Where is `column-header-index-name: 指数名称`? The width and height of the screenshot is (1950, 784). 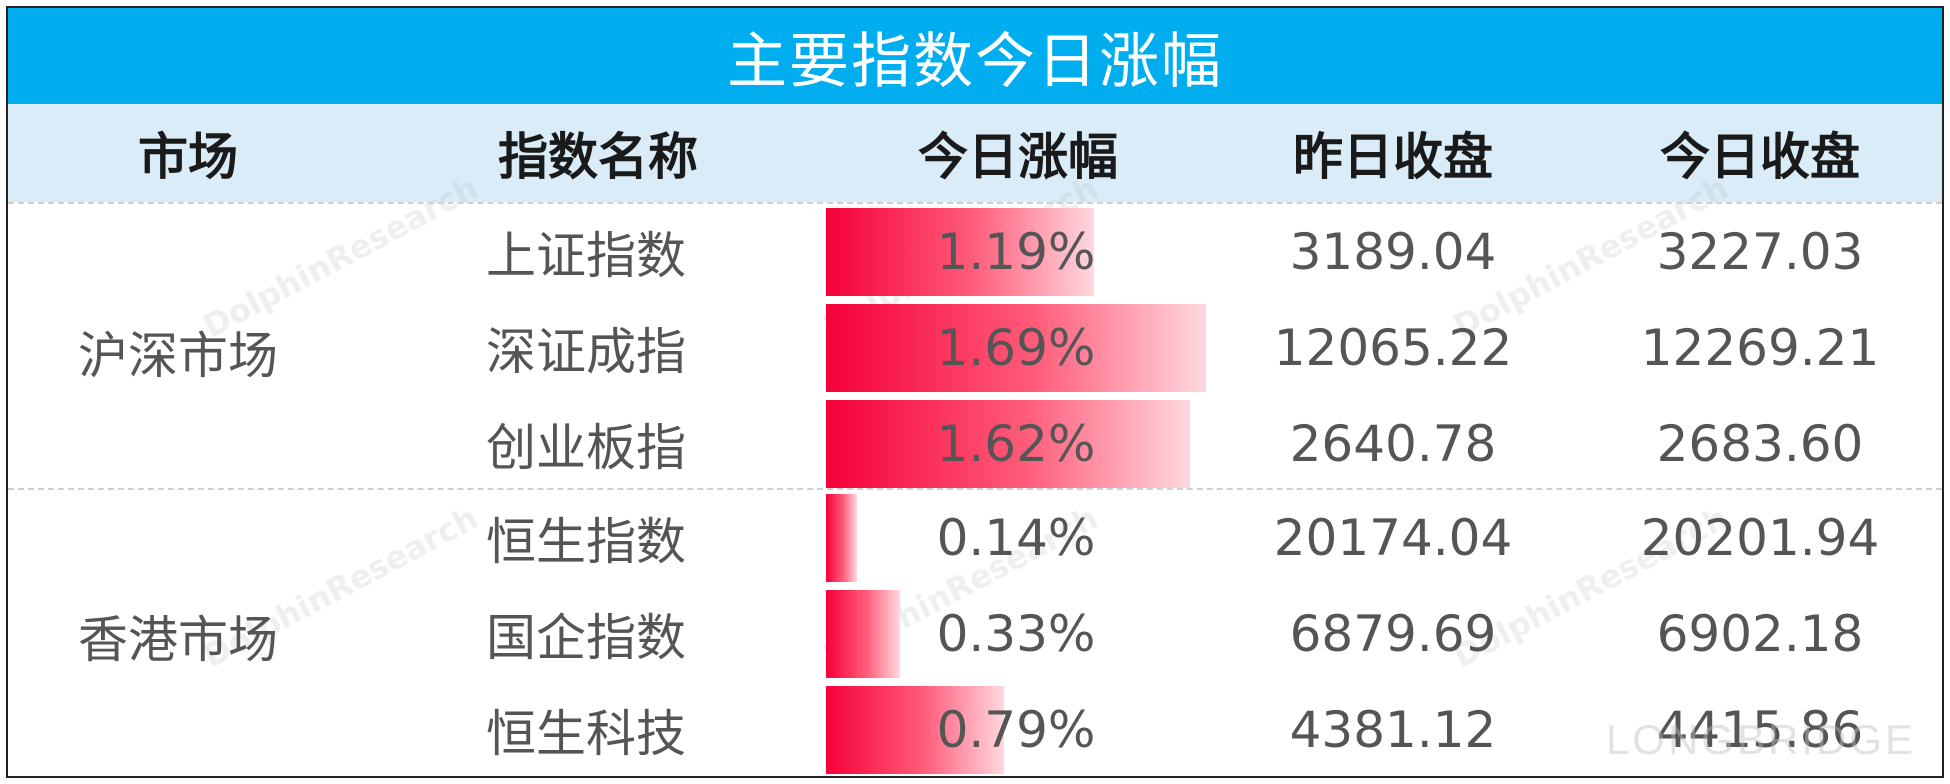 column-header-index-name: 指数名称 is located at coordinates (598, 157).